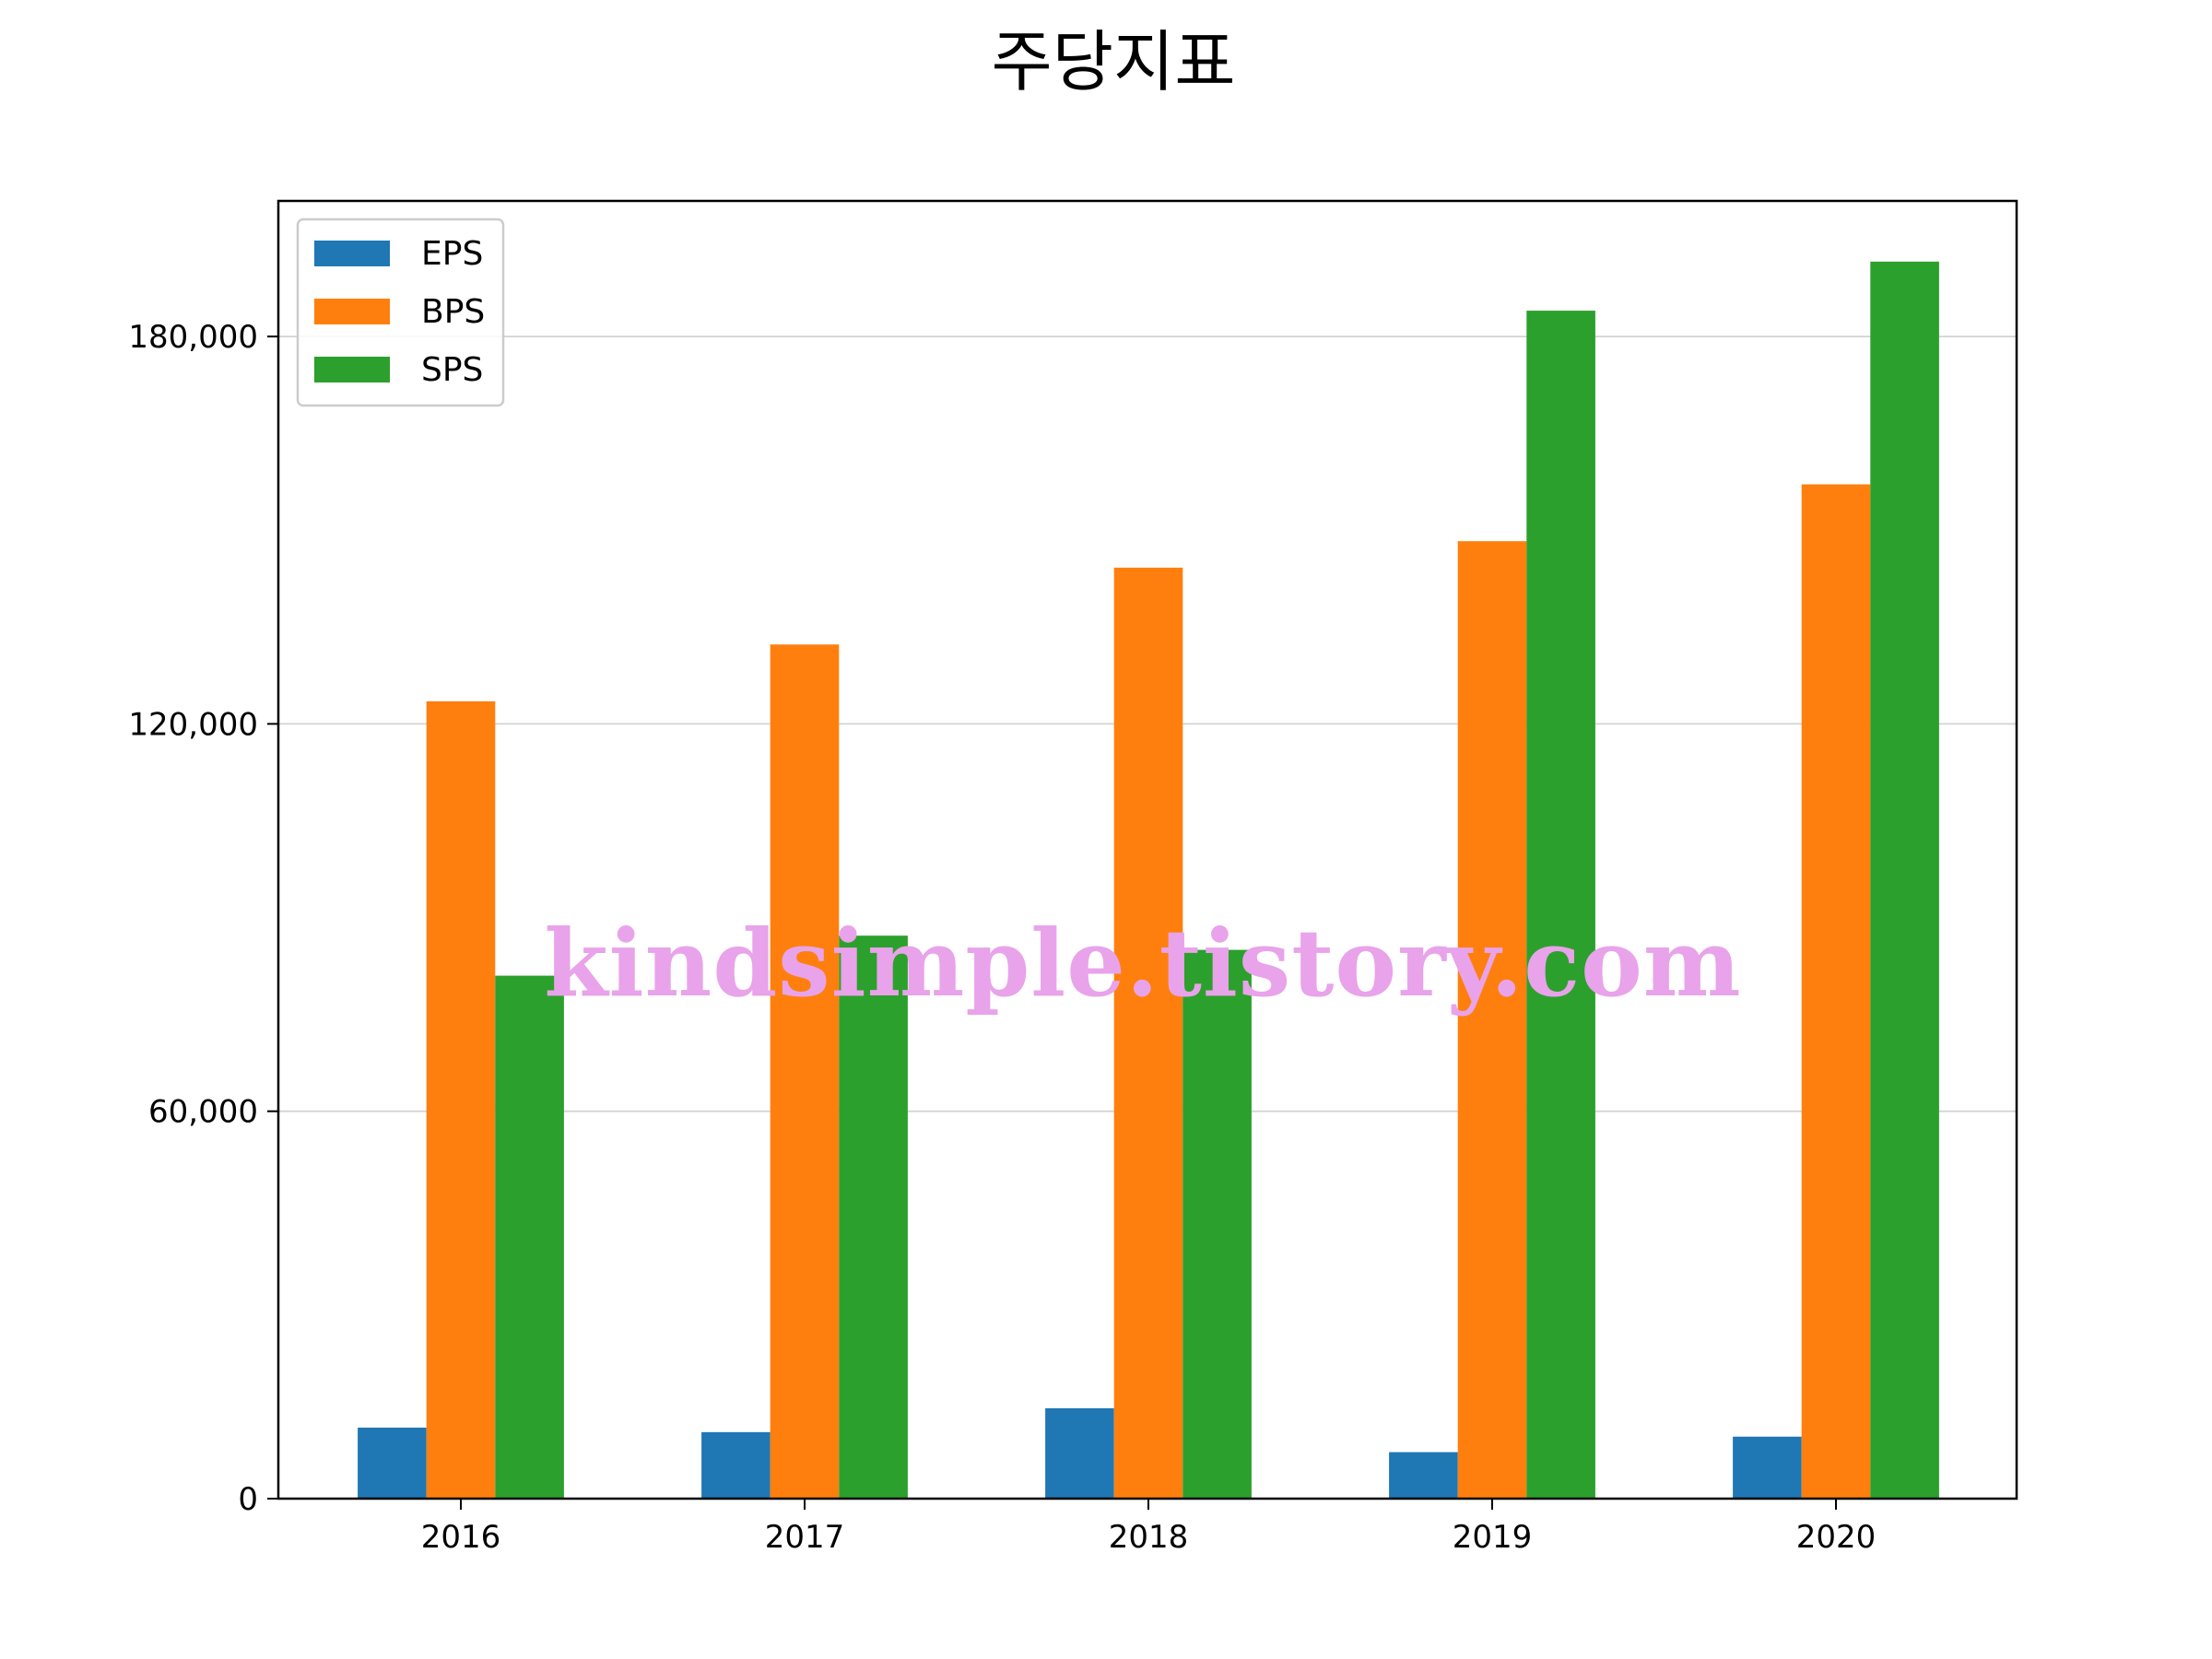 This screenshot has height=1659, width=2212. Describe the element at coordinates (1148, 1033) in the screenshot. I see `bar-bps-2018` at that location.